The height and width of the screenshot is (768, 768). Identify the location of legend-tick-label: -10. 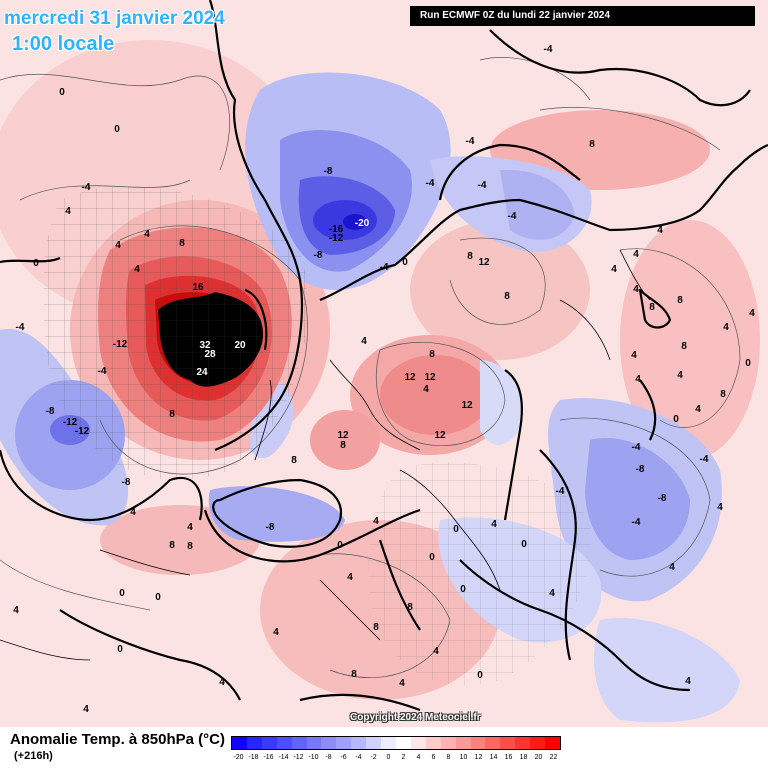
(313, 757).